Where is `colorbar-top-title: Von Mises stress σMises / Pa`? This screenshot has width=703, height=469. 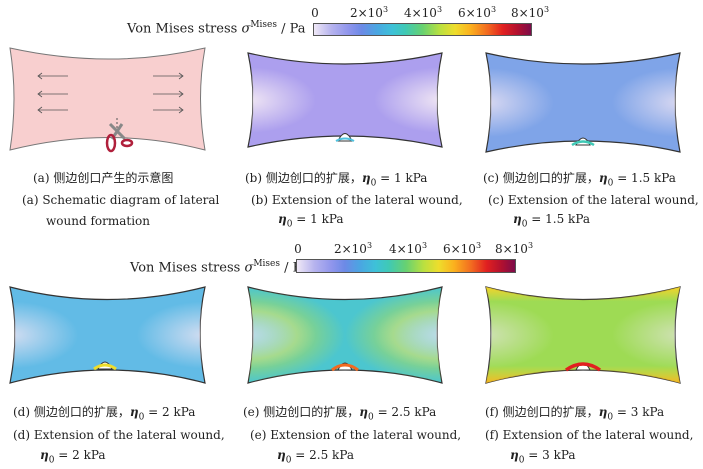
colorbar-top-title: Von Mises stress σMises / Pa is located at coordinates (216, 28).